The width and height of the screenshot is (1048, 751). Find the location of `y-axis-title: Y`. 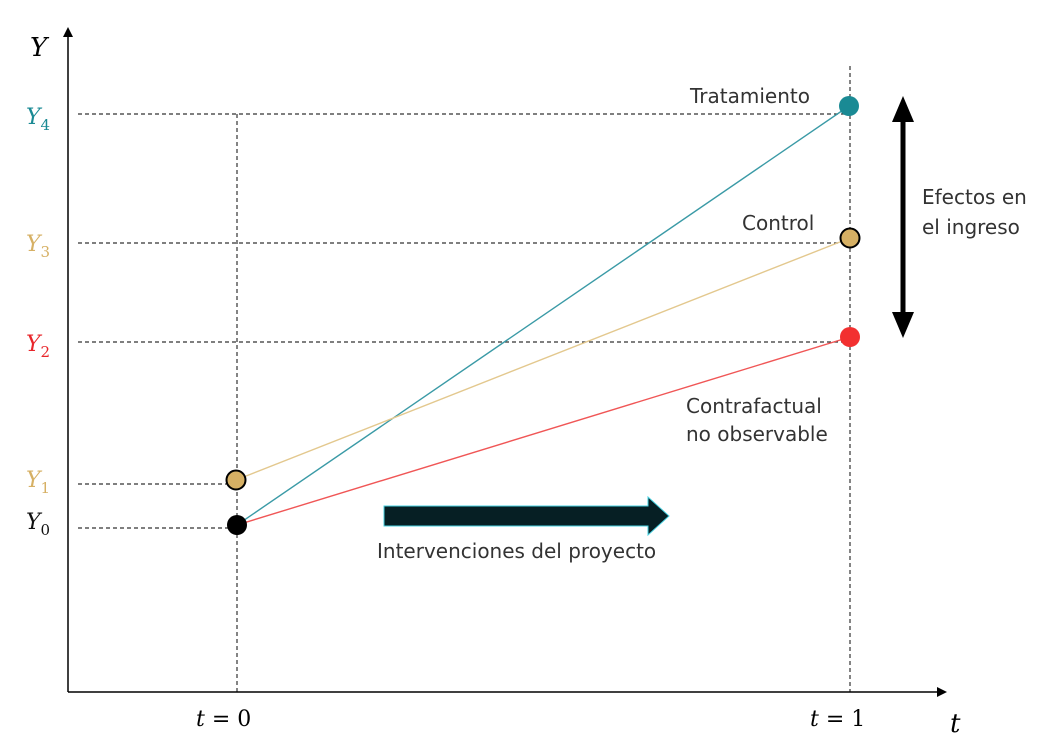

y-axis-title: Y is located at coordinates (40, 48).